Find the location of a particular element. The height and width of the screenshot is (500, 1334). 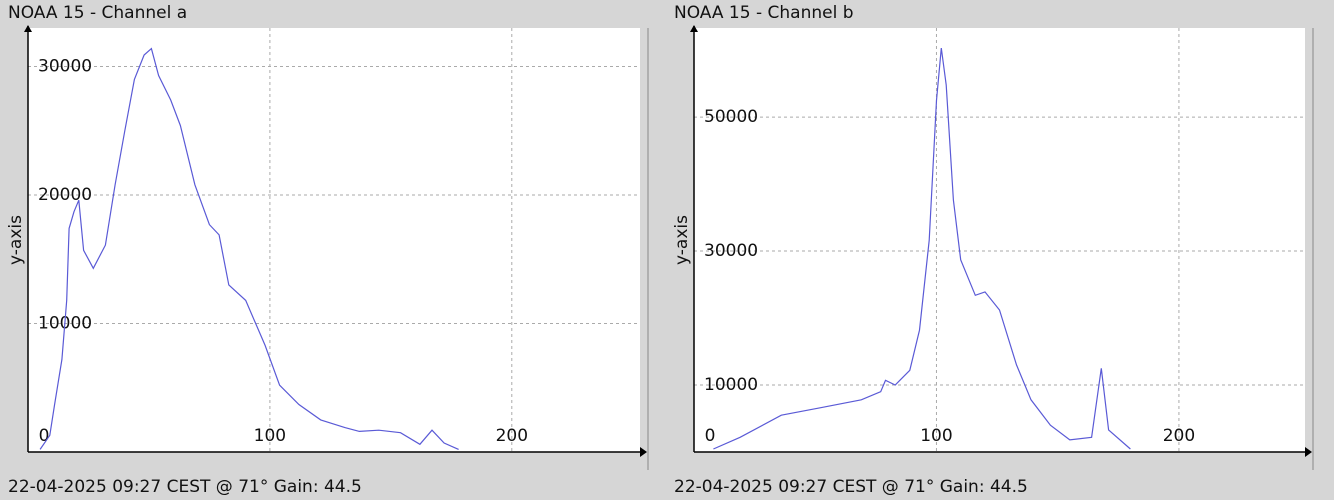

chart-title: NOAA 15 - Channel b is located at coordinates (764, 13).